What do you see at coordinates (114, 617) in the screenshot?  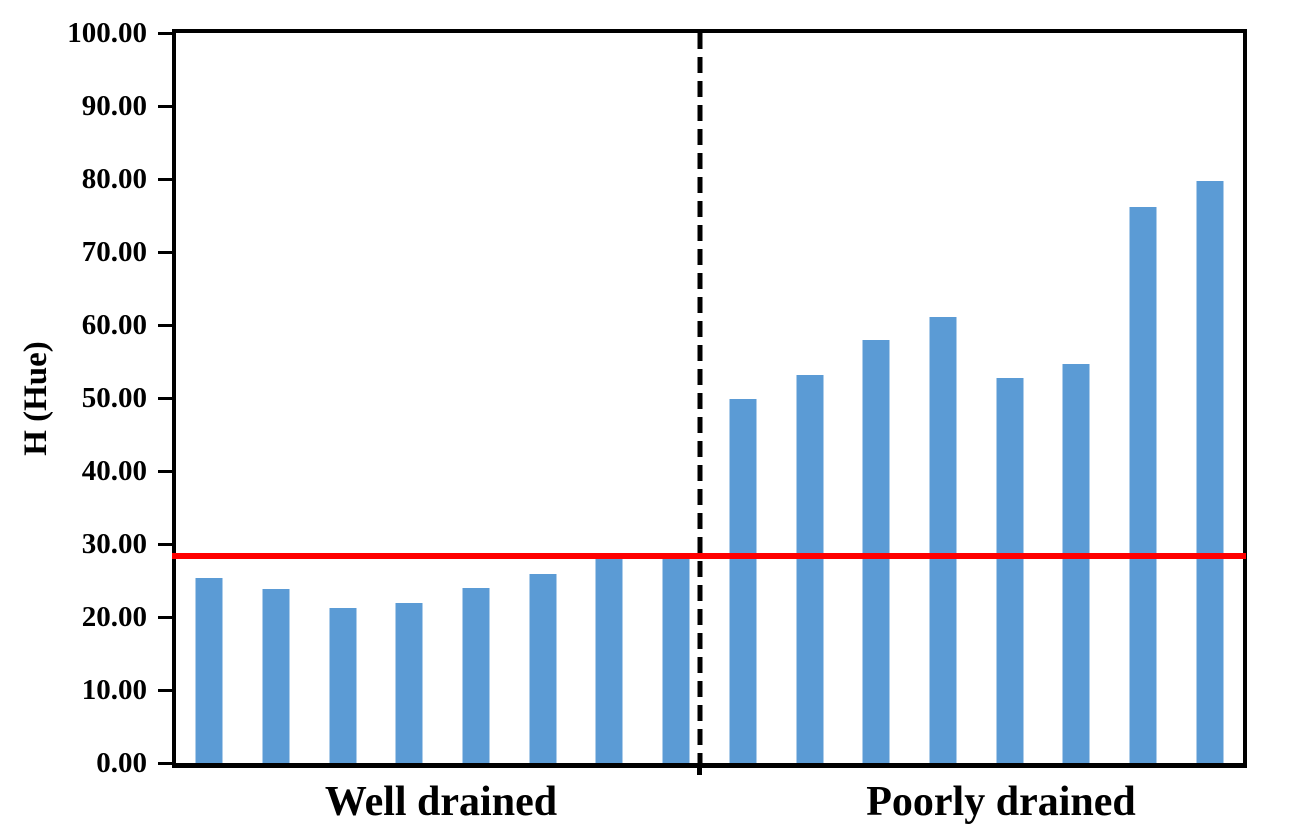 I see `y-axis-tick-label: 20.00` at bounding box center [114, 617].